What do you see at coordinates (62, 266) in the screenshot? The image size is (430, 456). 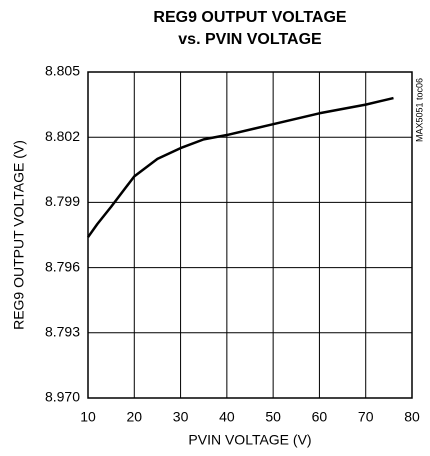 I see `y-tick-label: 8.796` at bounding box center [62, 266].